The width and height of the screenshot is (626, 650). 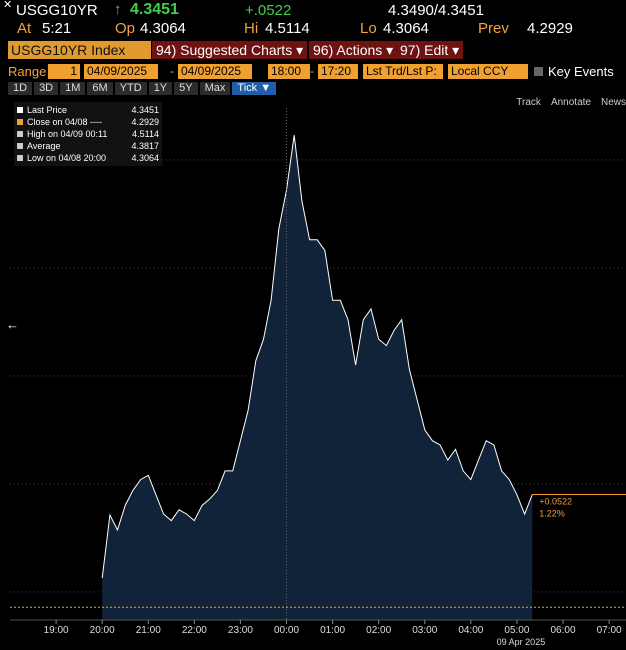 I want to click on date-label: 09 Apr 2025, so click(x=521, y=642).